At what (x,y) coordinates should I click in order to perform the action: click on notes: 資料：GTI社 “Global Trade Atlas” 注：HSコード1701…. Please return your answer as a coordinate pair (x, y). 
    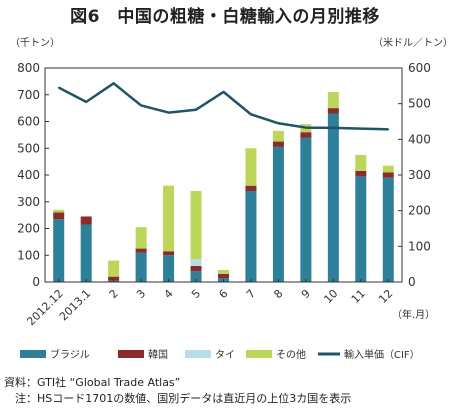
    Looking at the image, I should click on (177, 391).